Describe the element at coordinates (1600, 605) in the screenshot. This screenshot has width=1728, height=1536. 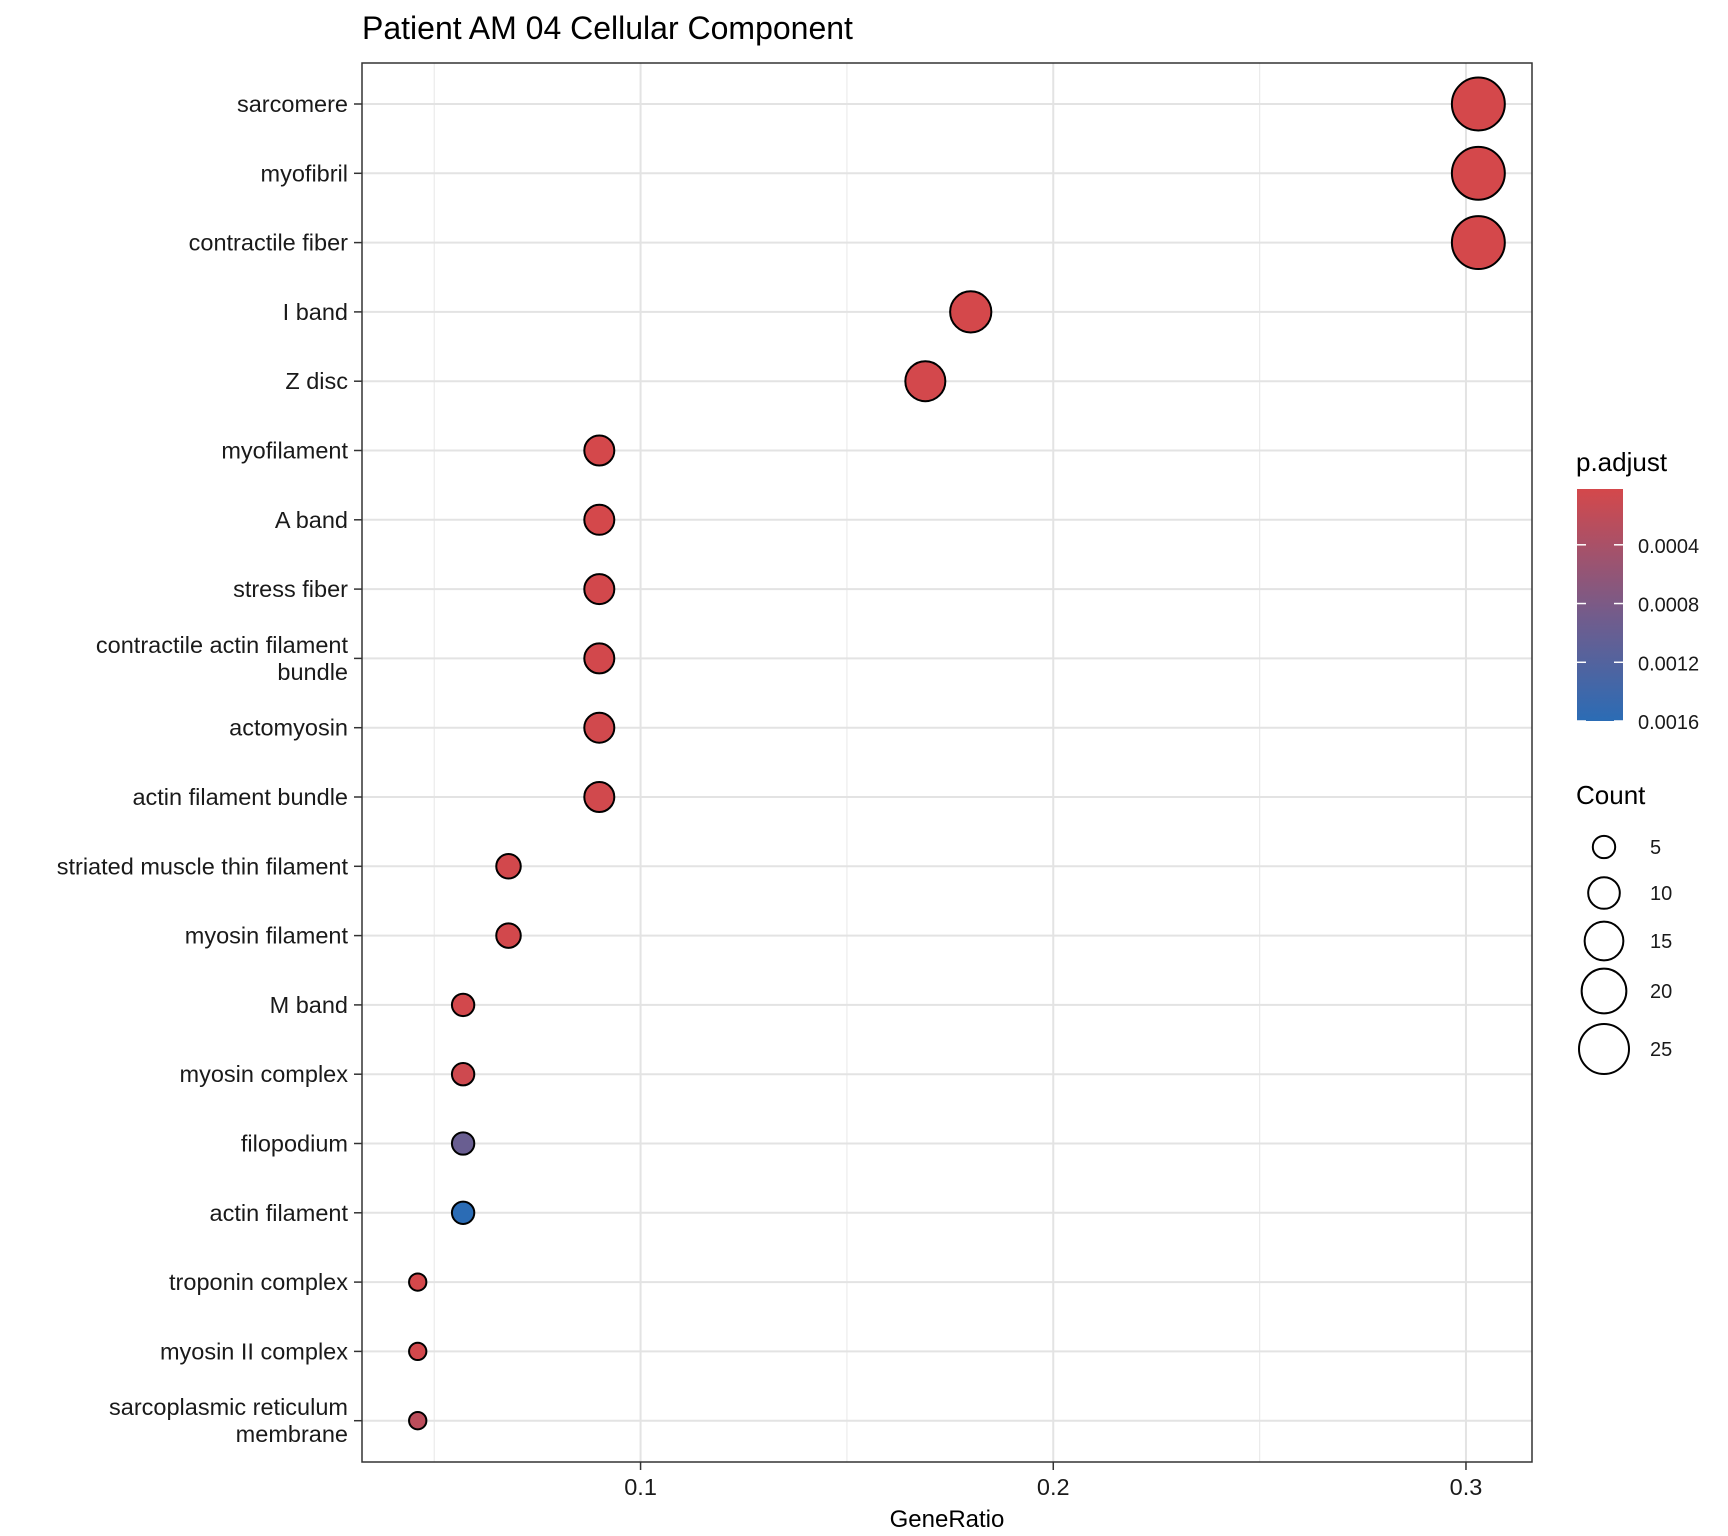
I see `color-bar` at that location.